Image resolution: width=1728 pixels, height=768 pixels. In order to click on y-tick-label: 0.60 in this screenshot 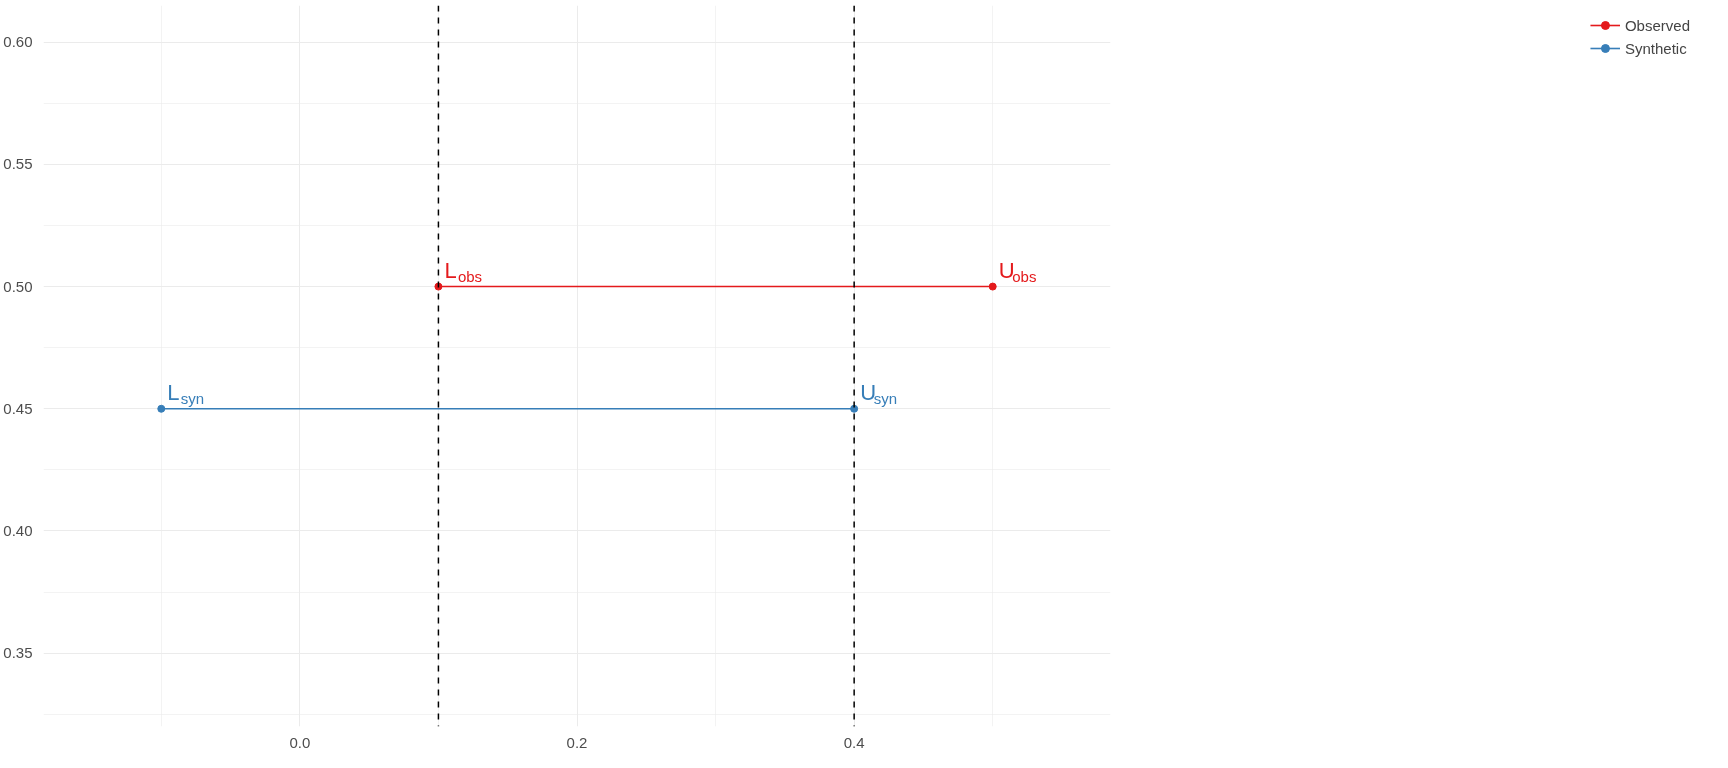, I will do `click(18, 42)`.